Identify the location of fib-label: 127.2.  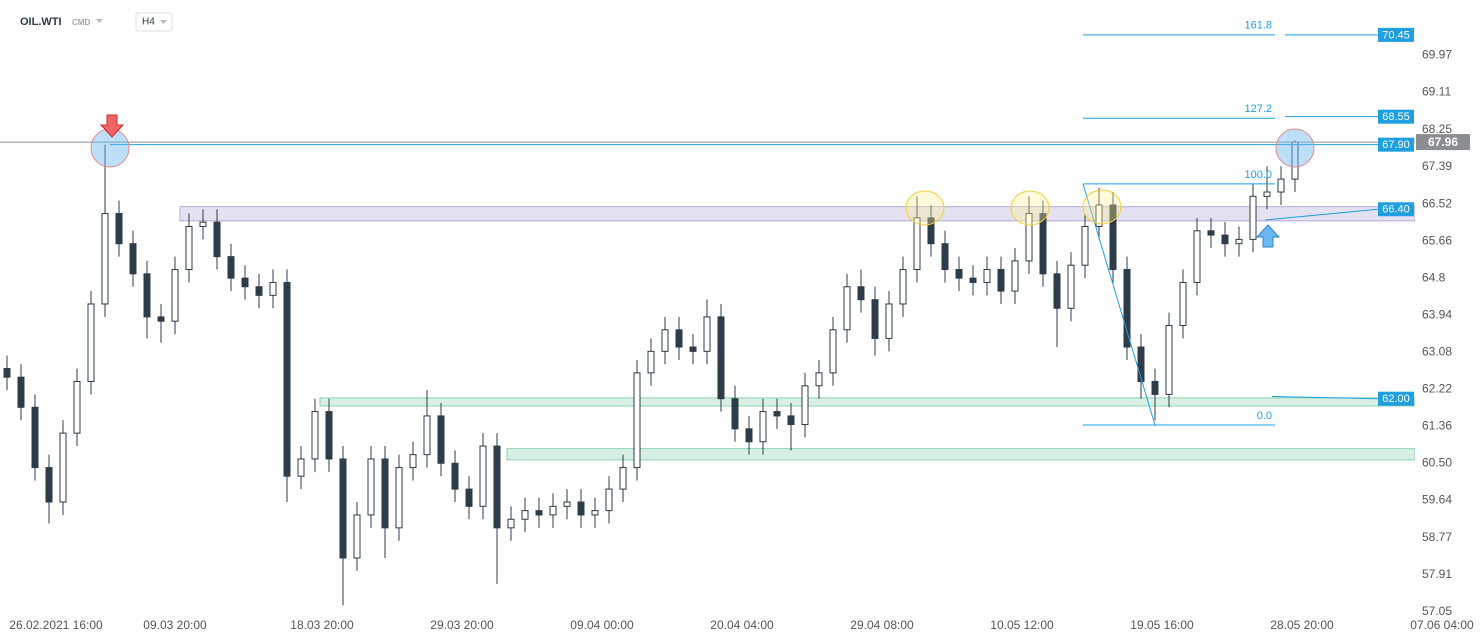
(1258, 109).